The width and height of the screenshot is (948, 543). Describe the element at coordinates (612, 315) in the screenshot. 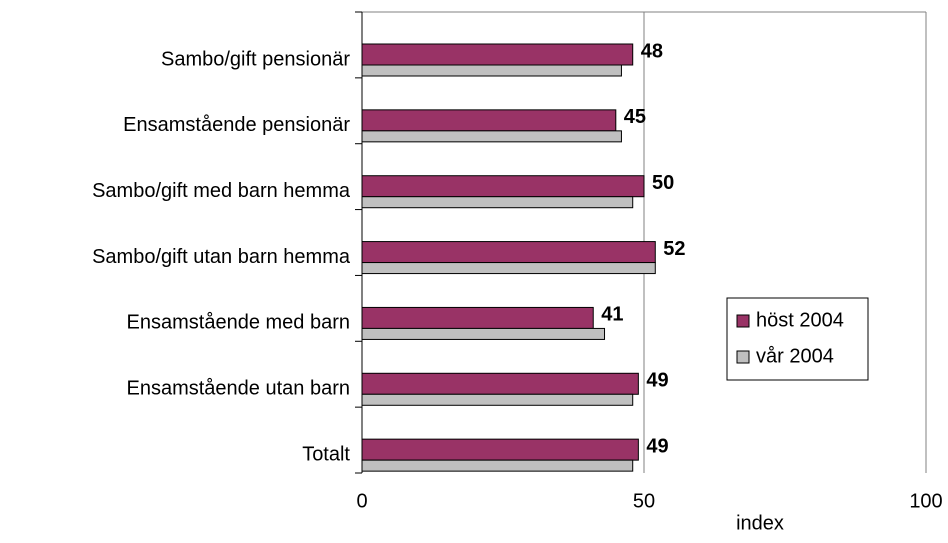

I see `data-label: 41` at that location.